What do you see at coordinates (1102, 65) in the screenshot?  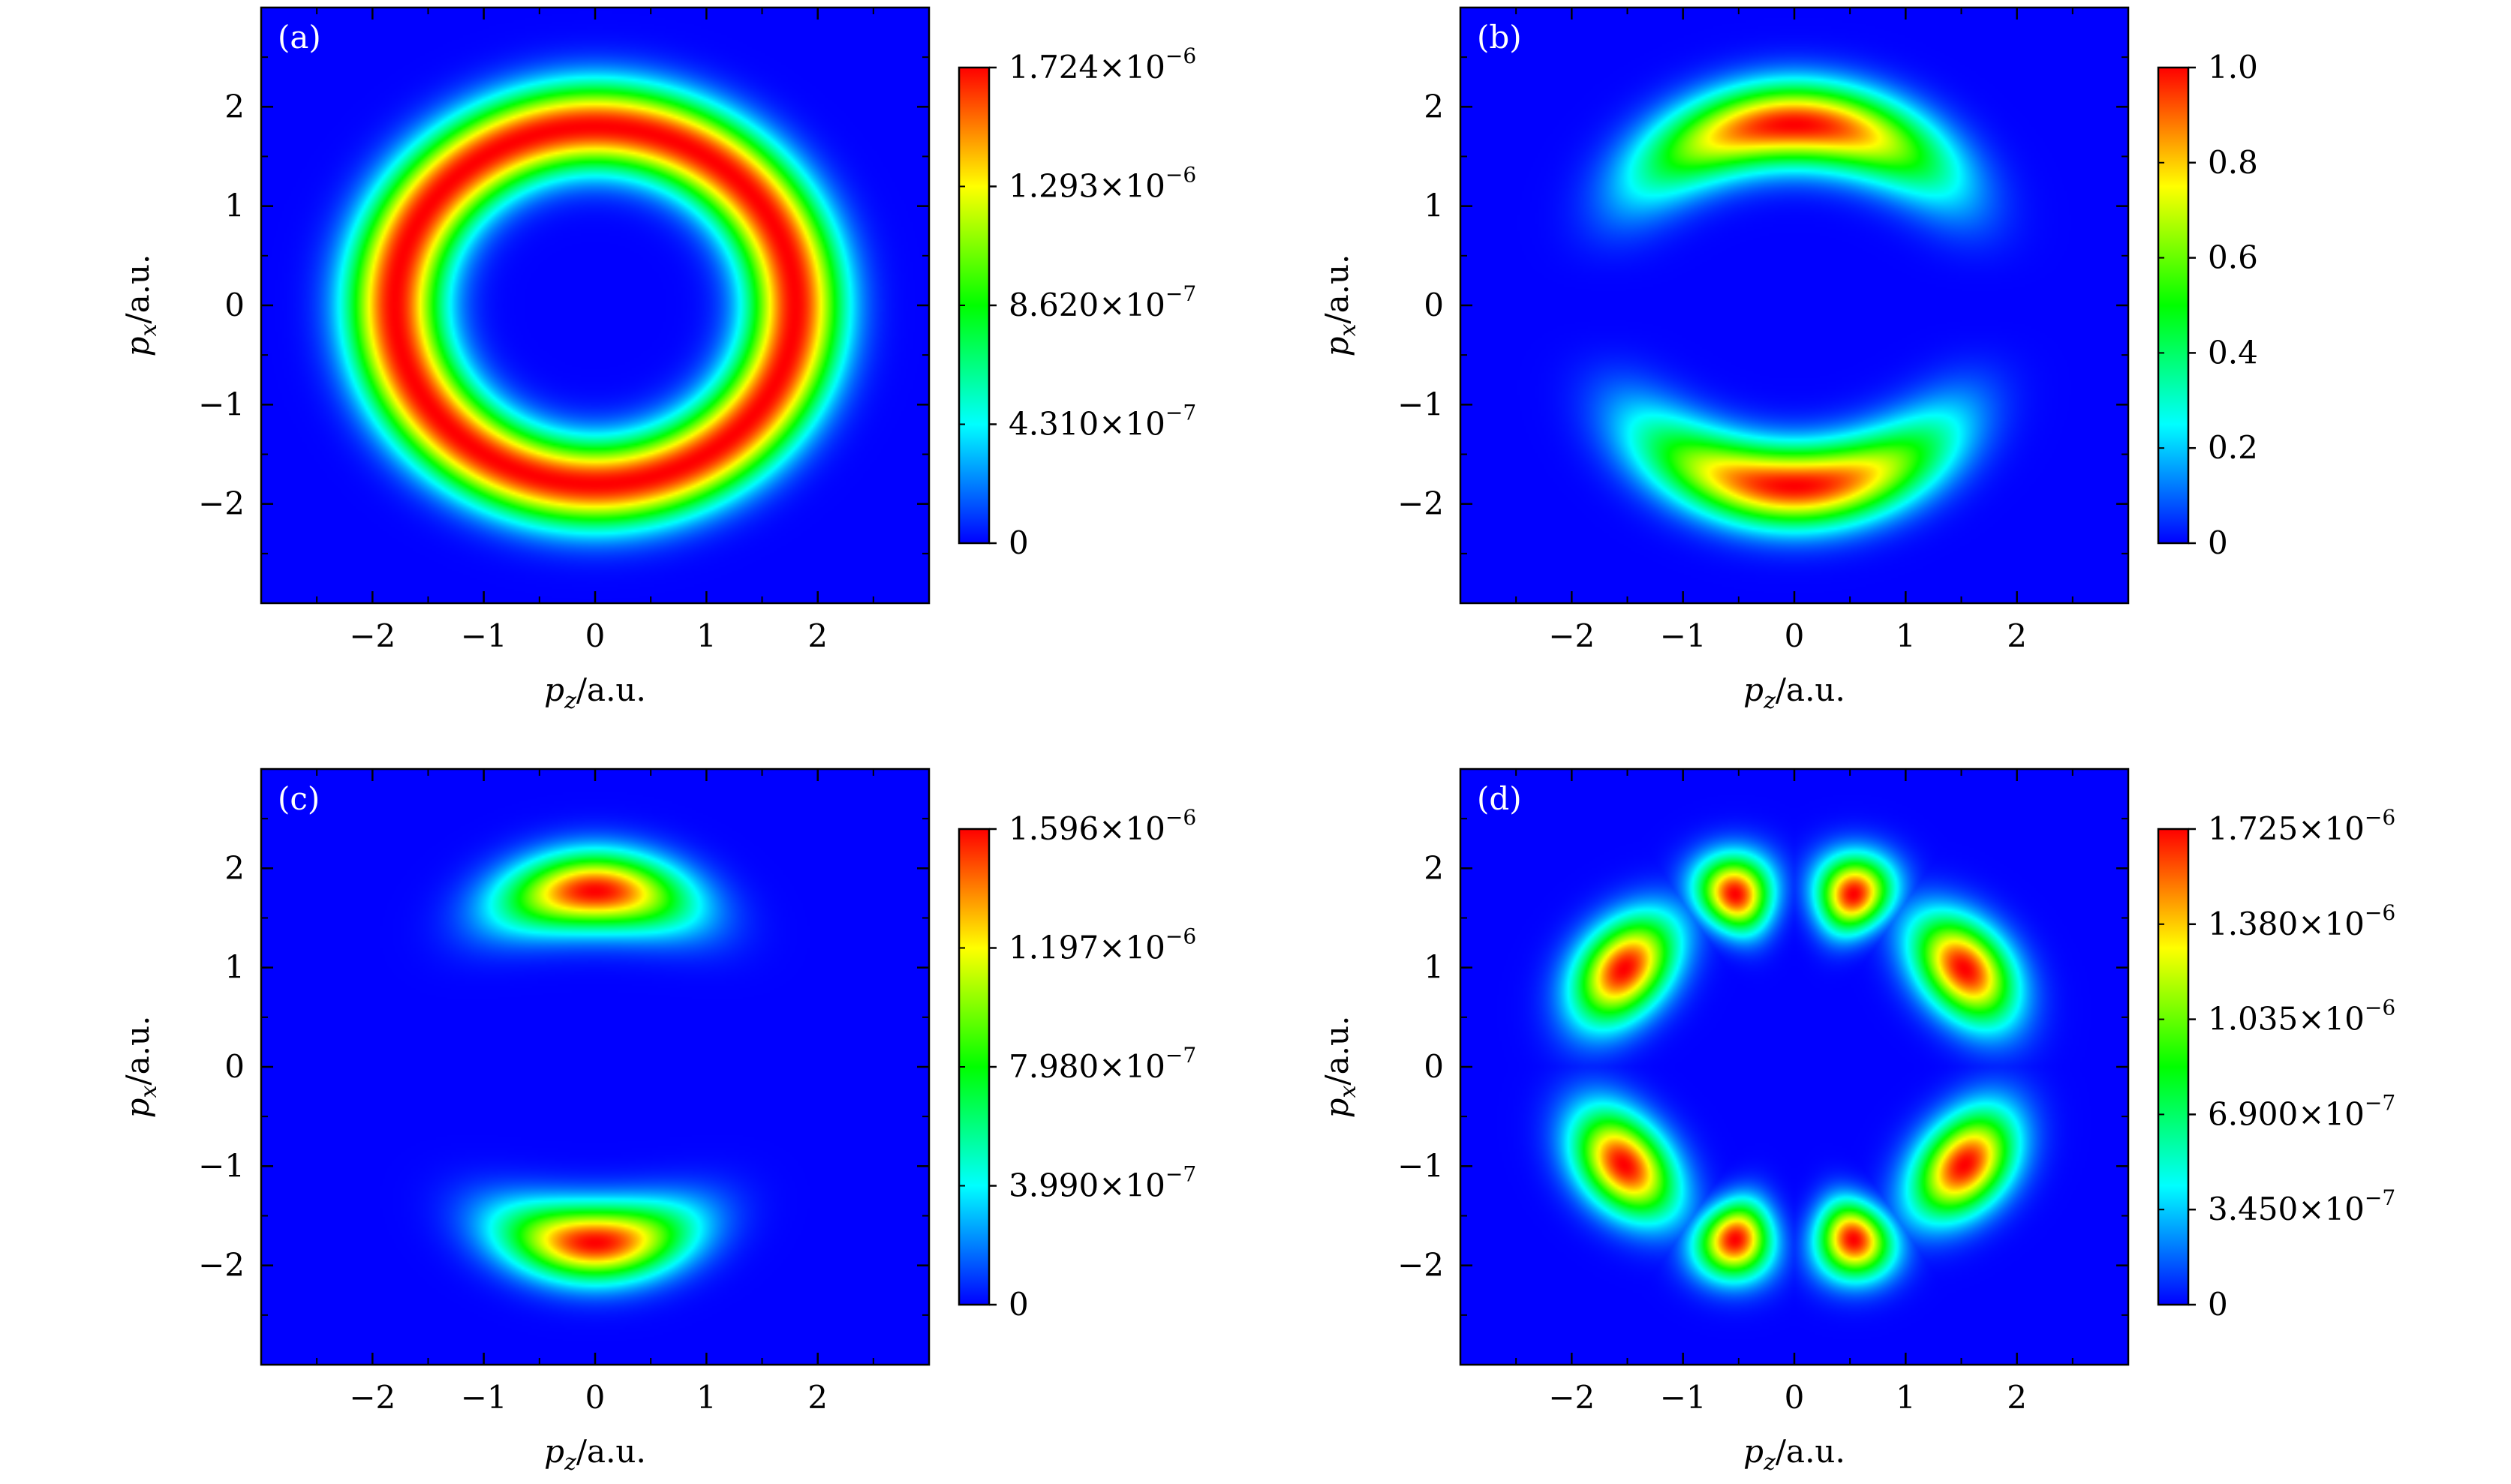 I see `colorbar-tick-label: 1.724×10⁻⁶` at bounding box center [1102, 65].